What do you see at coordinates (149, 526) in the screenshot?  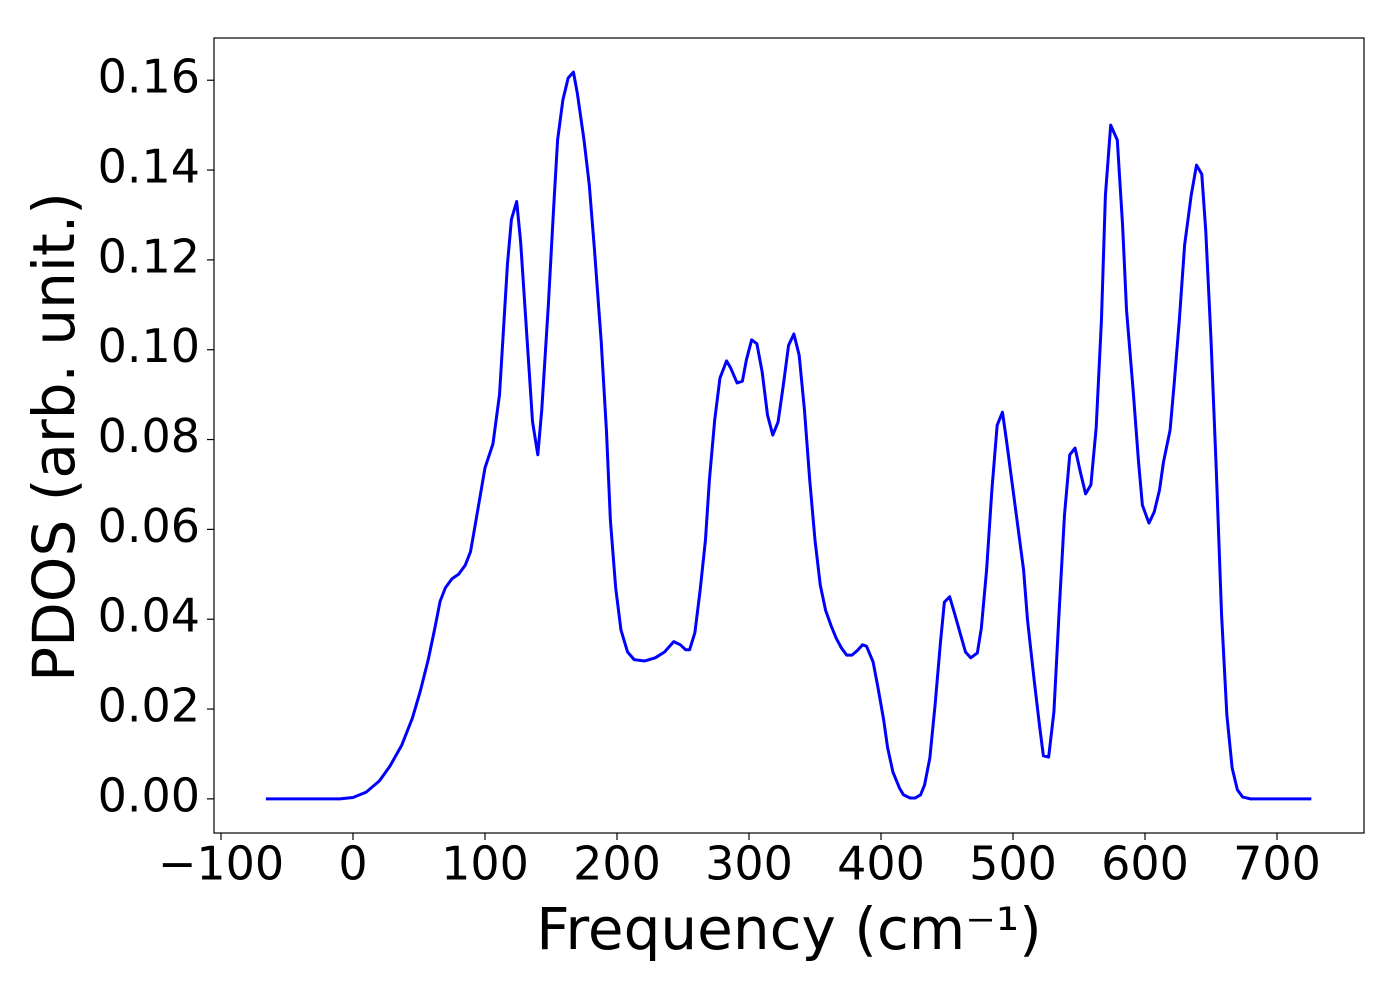 I see `y-tick-label: 0.06` at bounding box center [149, 526].